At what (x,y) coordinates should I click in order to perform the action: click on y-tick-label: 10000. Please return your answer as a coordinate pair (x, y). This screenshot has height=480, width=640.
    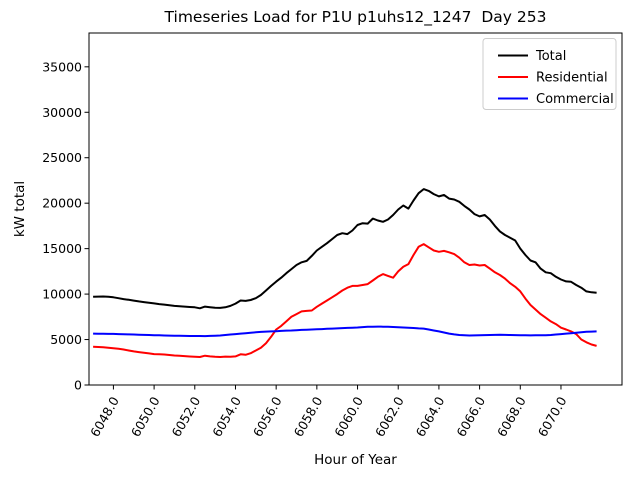
    Looking at the image, I should click on (62, 294).